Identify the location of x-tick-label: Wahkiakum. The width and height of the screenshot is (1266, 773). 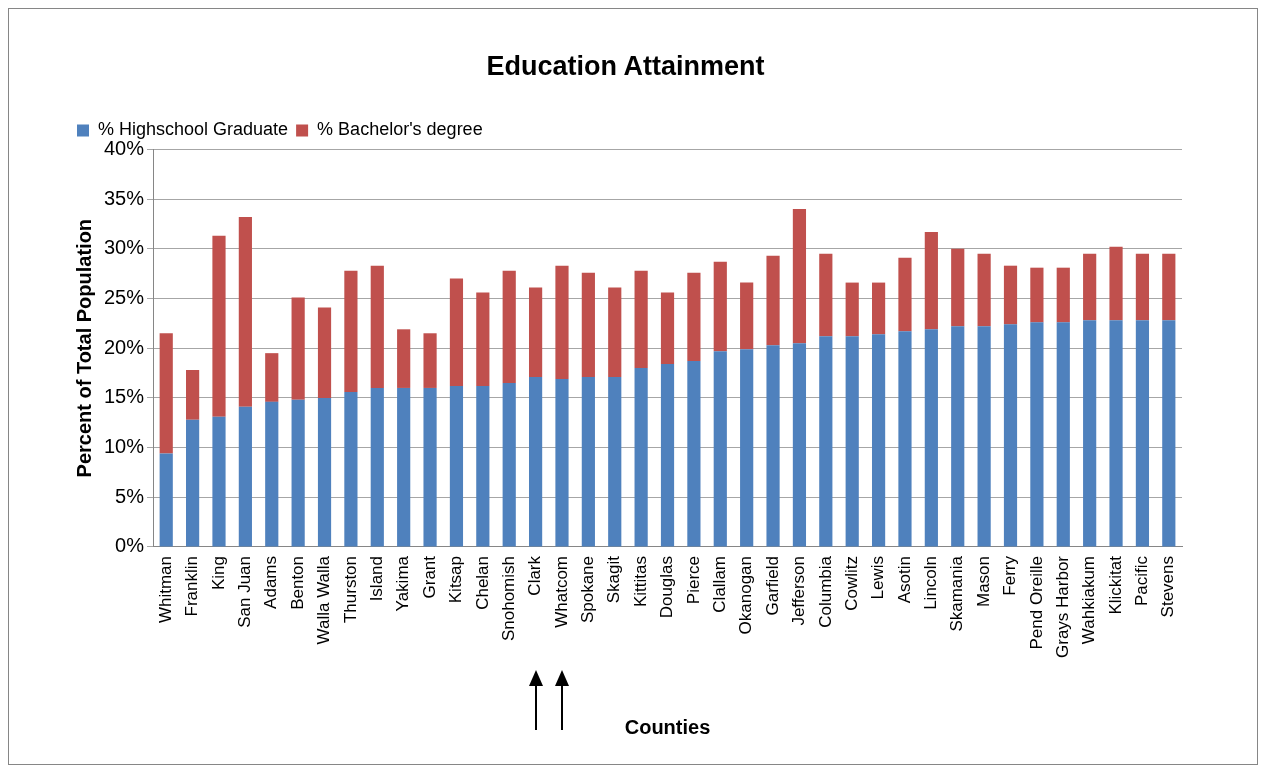
(1089, 600).